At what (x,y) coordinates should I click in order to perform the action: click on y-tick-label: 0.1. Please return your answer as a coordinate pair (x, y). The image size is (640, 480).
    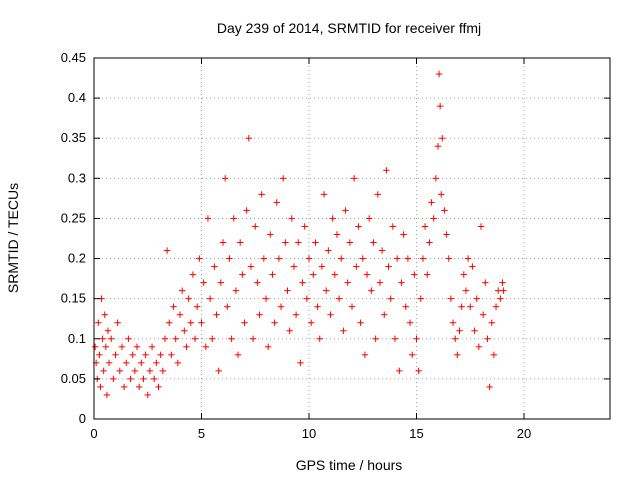
    Looking at the image, I should click on (77, 338).